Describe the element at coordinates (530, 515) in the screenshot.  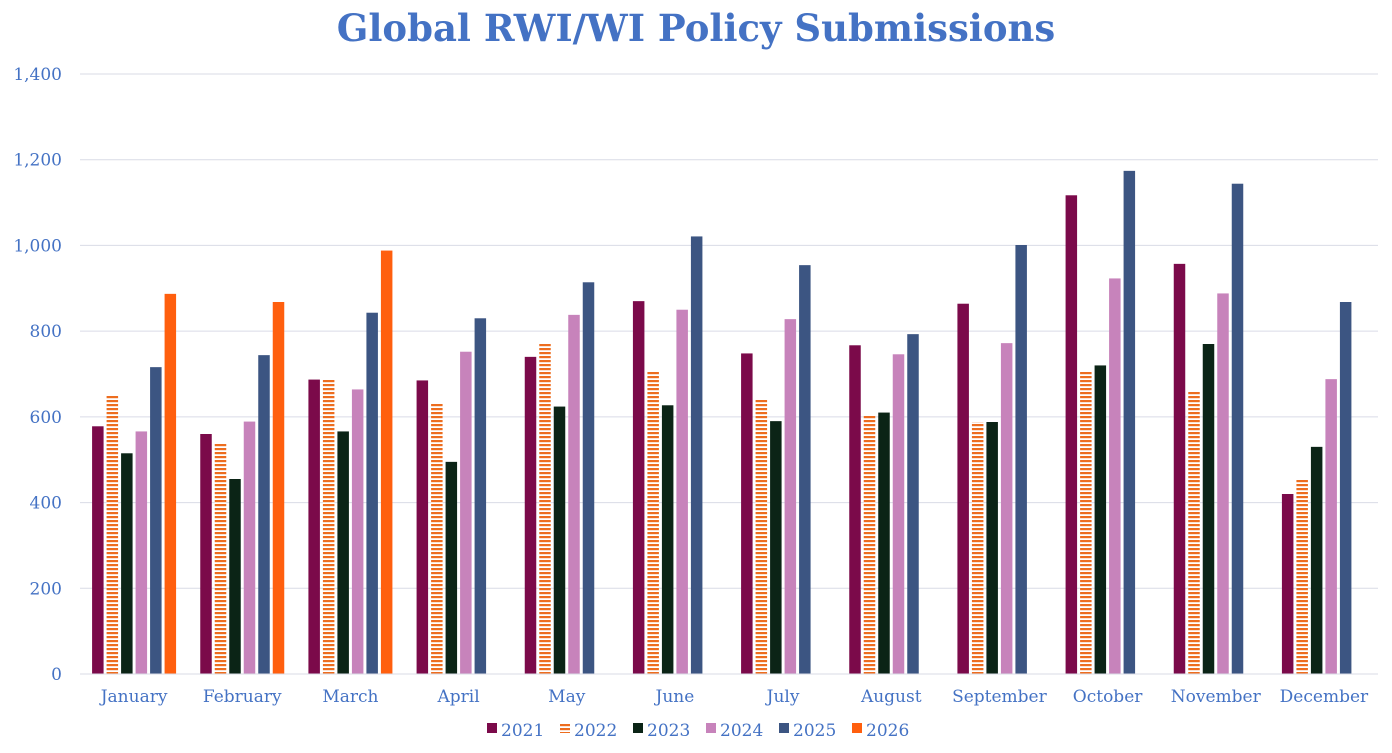
I see `bar-2021-may` at that location.